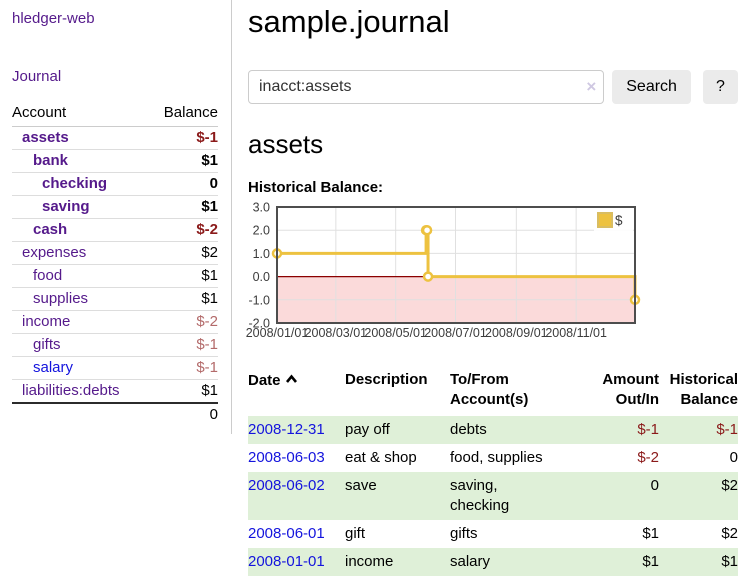  I want to click on register-header-description: Description, so click(386, 379).